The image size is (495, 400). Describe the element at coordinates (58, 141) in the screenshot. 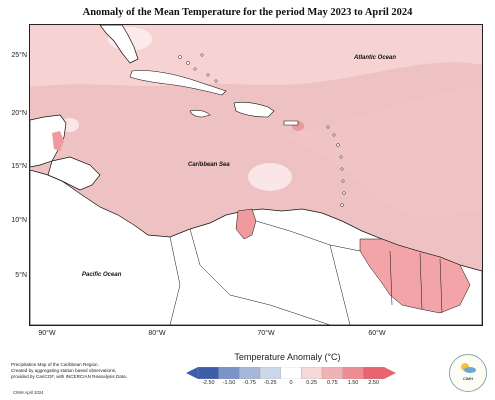

I see `belize-warm-anomaly` at that location.